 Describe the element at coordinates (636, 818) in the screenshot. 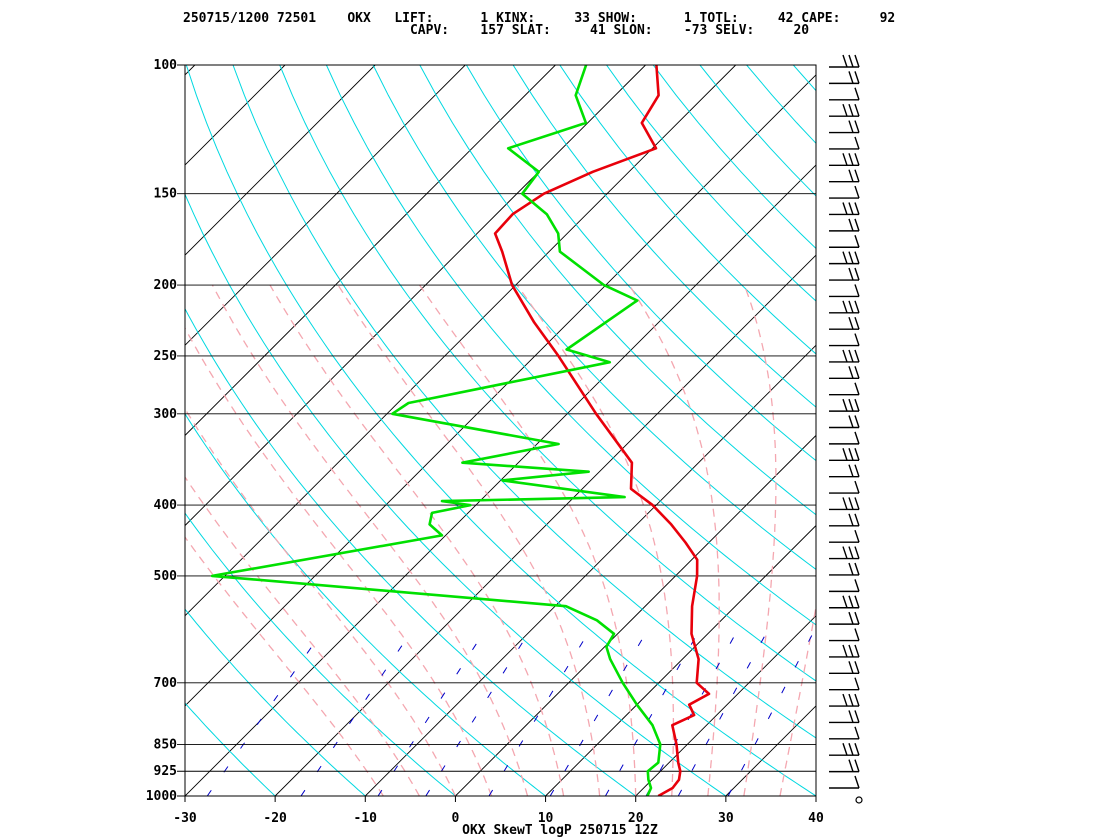

I see `temperature-label: 20` at that location.